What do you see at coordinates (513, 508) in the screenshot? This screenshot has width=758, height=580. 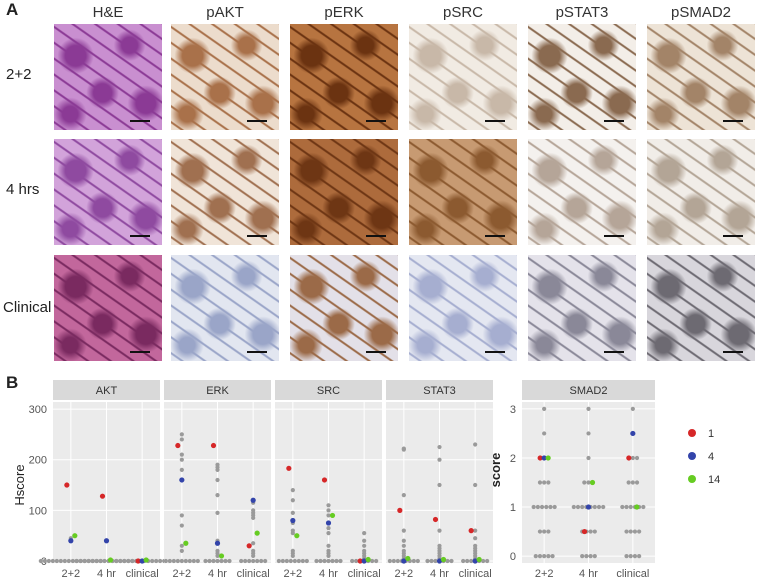 I see `smad2-y-tick-label: 1` at bounding box center [513, 508].